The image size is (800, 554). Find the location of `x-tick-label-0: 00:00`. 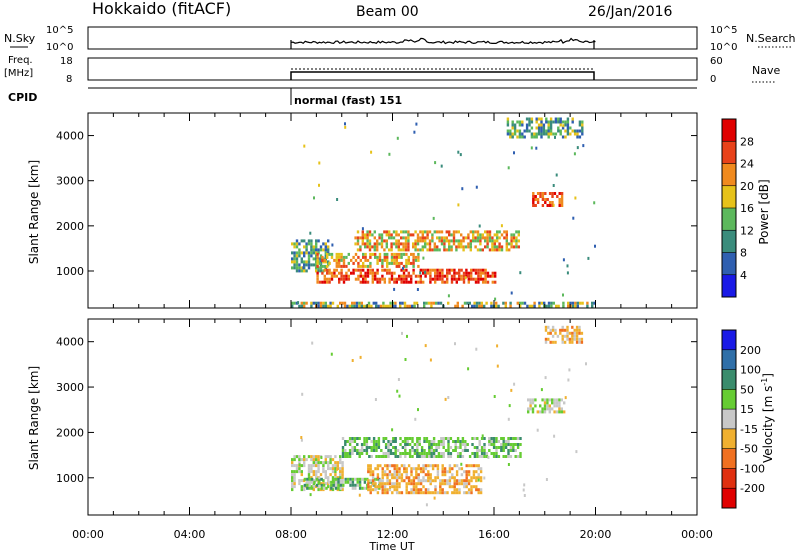

x-tick-label-0: 00:00 is located at coordinates (88, 534).